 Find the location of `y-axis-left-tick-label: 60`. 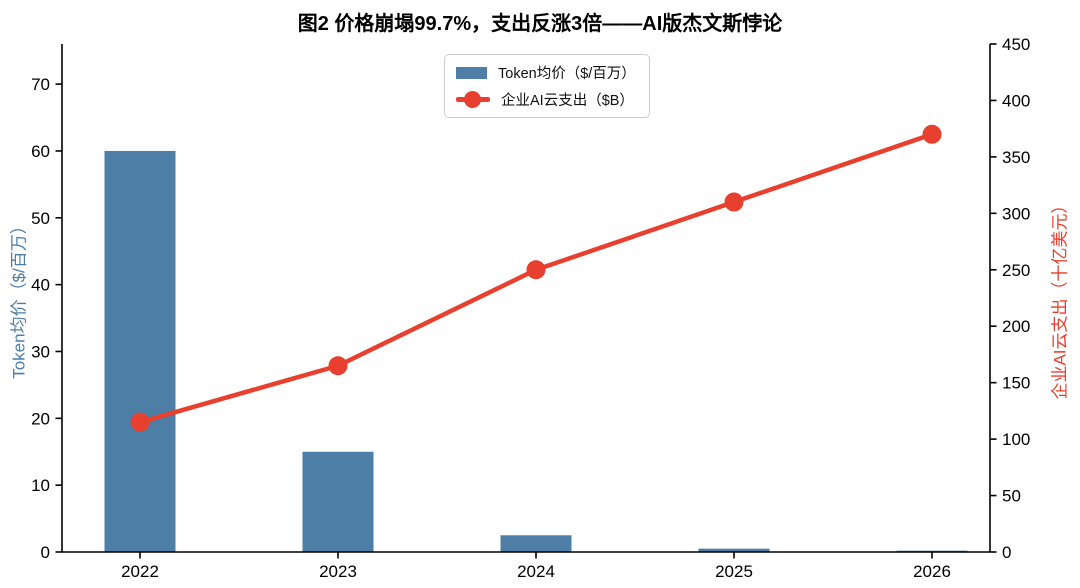

y-axis-left-tick-label: 60 is located at coordinates (40, 151).